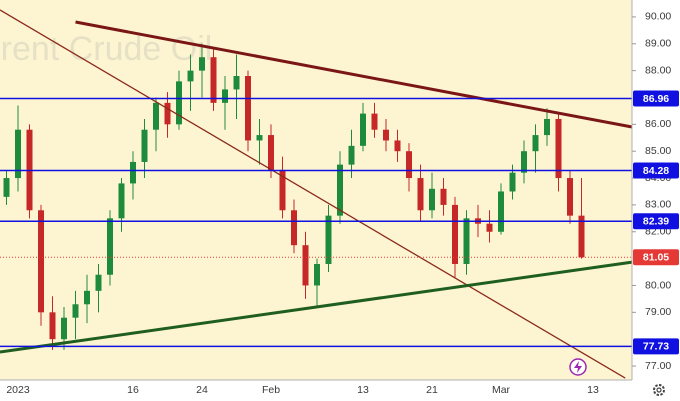  I want to click on price-axis, so click(656, 200).